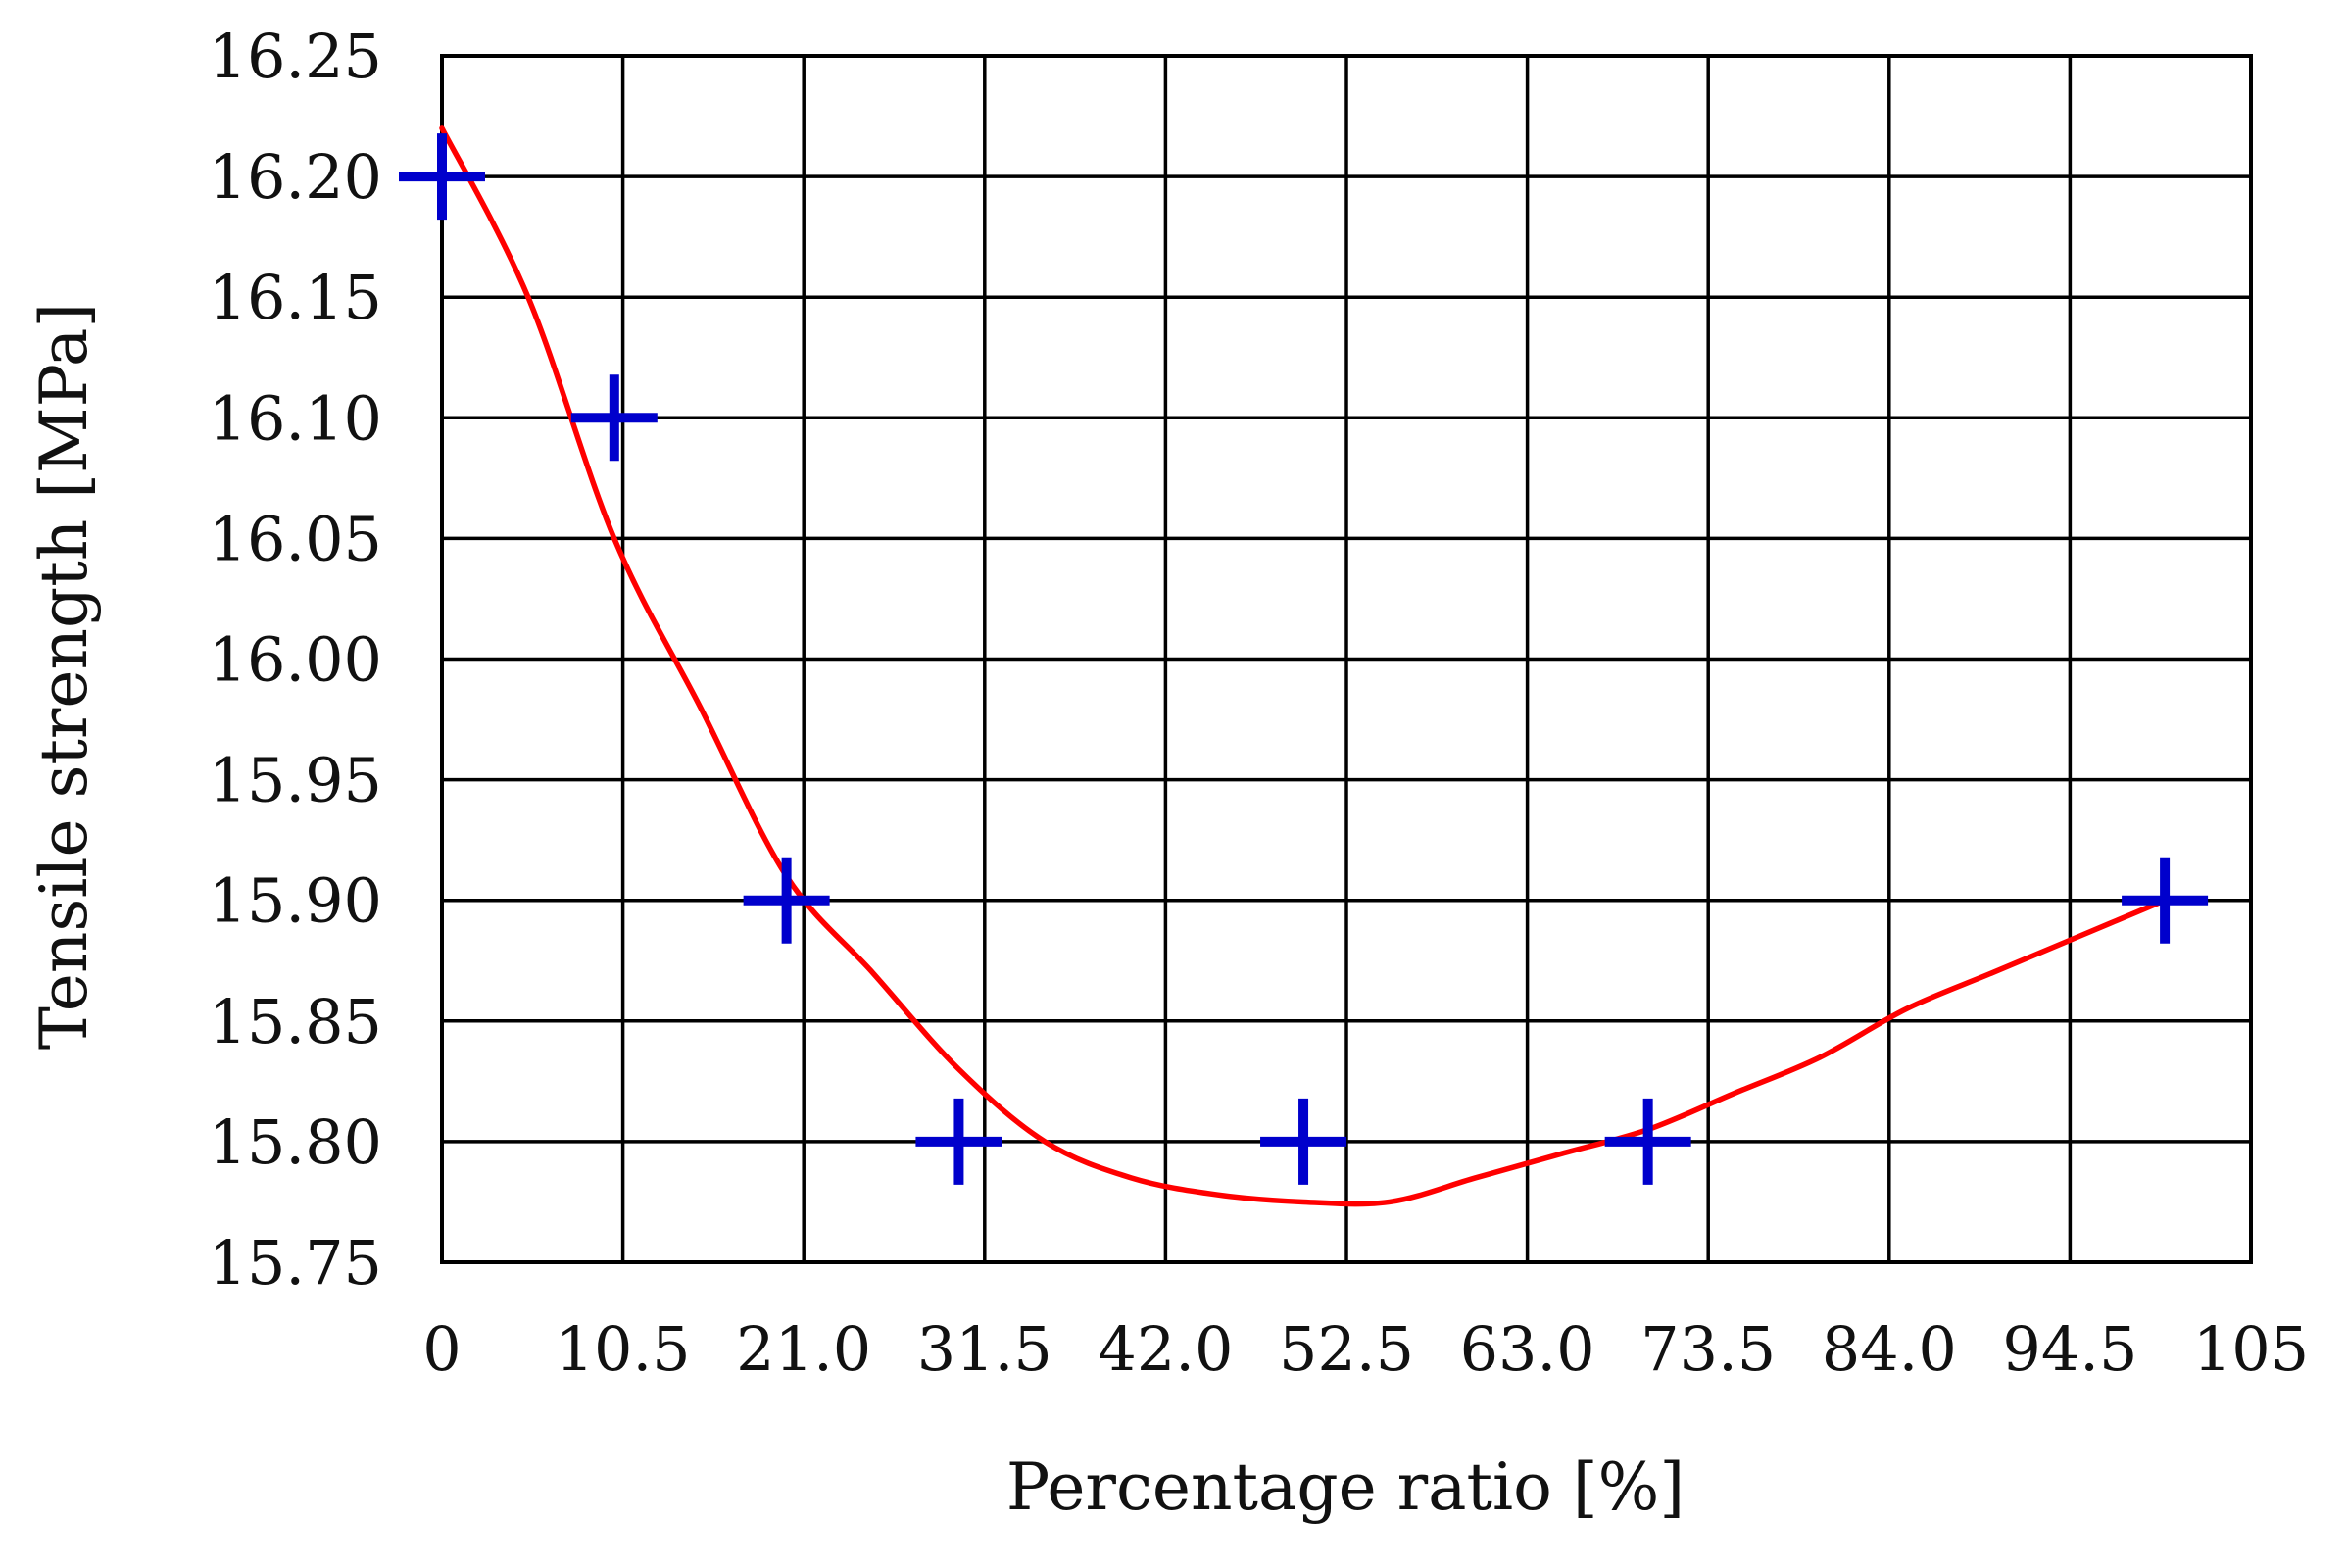 The width and height of the screenshot is (2346, 1568). What do you see at coordinates (296, 418) in the screenshot?
I see `y-tick-label: 16.10` at bounding box center [296, 418].